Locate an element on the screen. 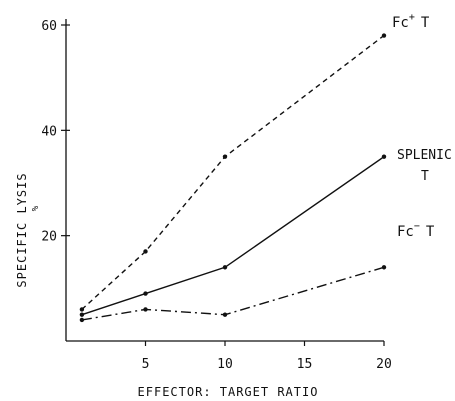  x-tick-label: 20 is located at coordinates (384, 364).